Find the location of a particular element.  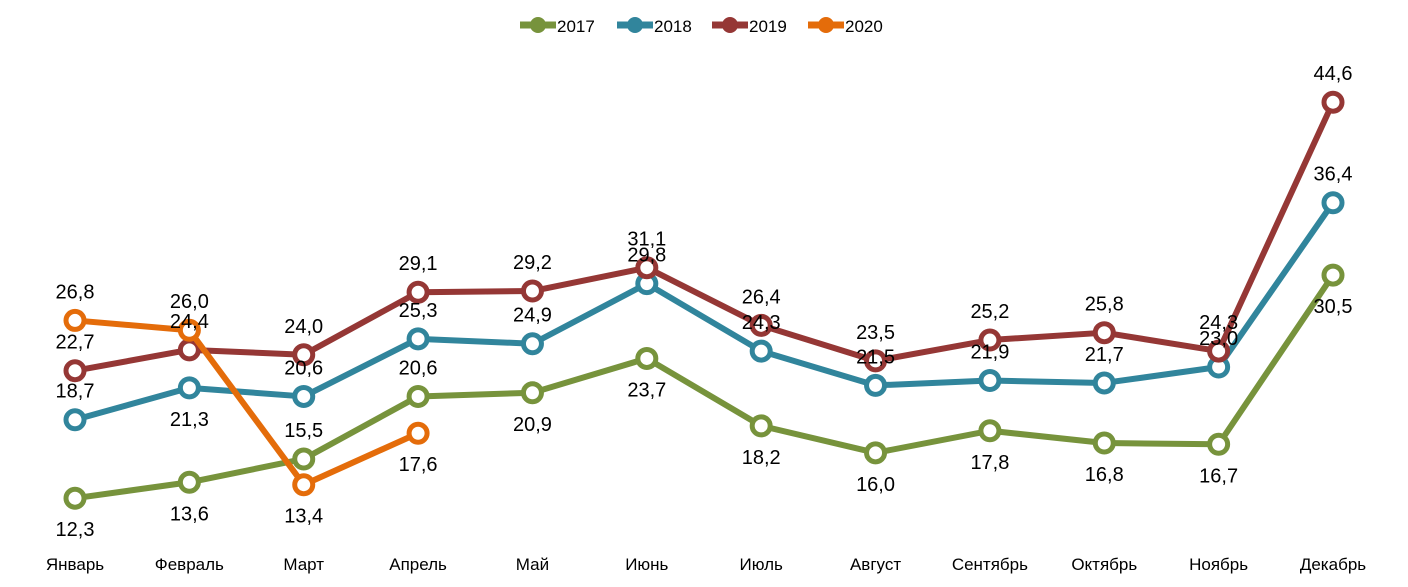

data-label-2020-1: 26,8 is located at coordinates (75, 292).